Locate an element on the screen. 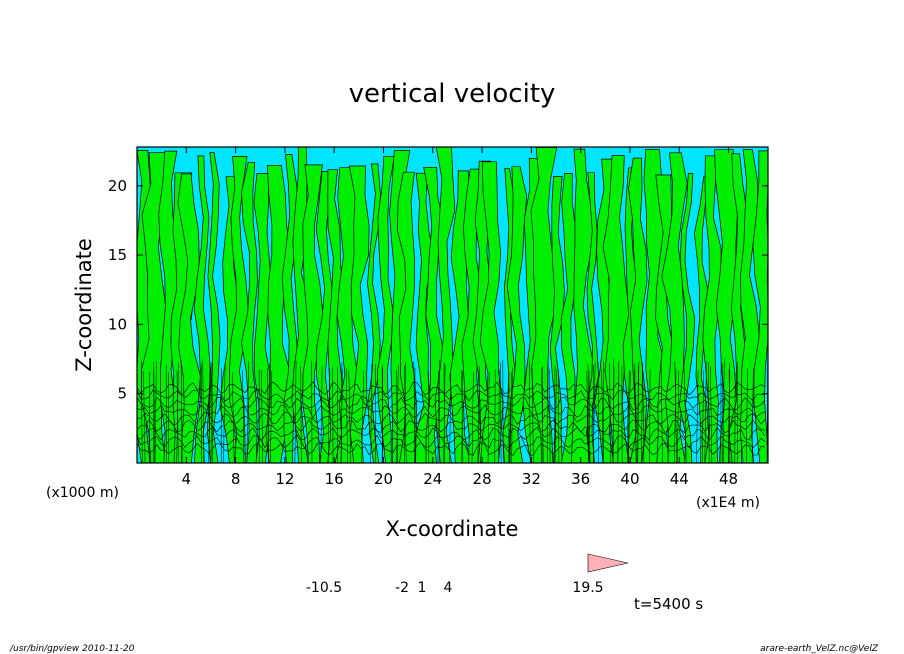  x-tick-label: 4 is located at coordinates (187, 479).